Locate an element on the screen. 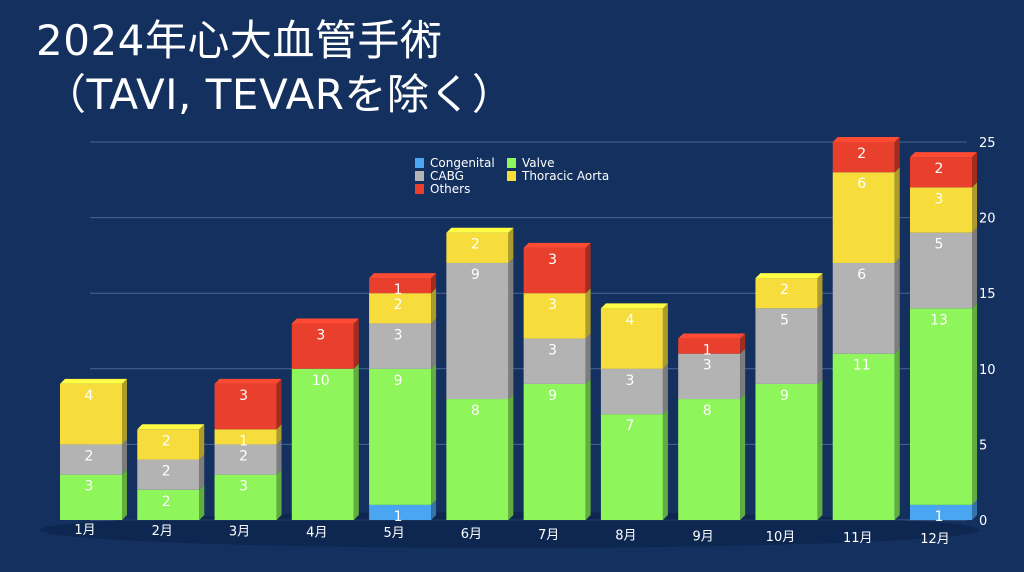 The image size is (1024, 572). x-tick-label: 8月 is located at coordinates (625, 536).